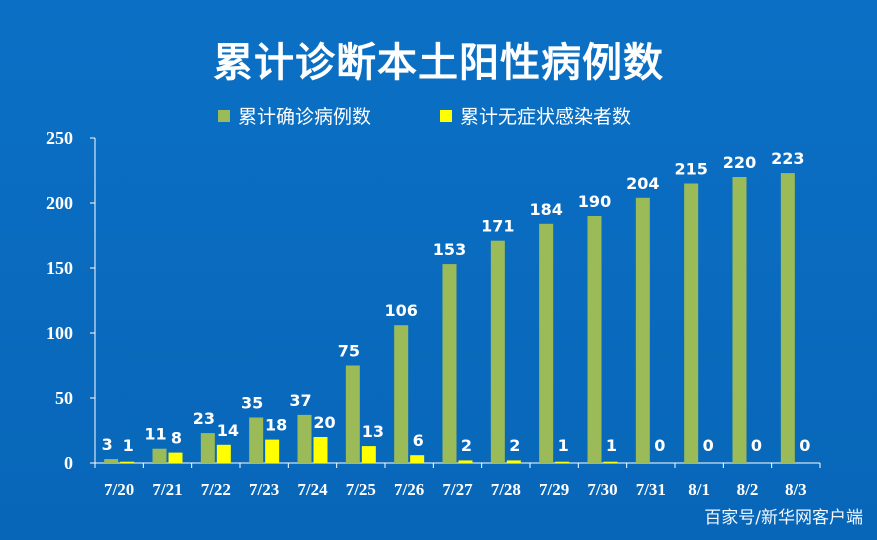 This screenshot has height=540, width=877. What do you see at coordinates (59, 333) in the screenshot?
I see `y-tick-label: 100` at bounding box center [59, 333].